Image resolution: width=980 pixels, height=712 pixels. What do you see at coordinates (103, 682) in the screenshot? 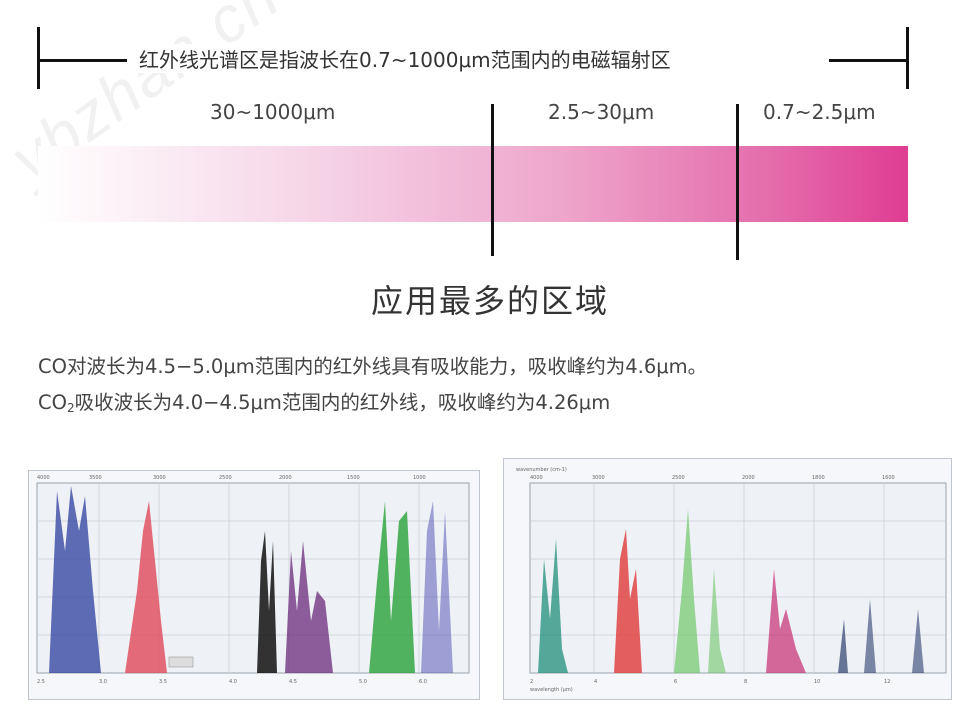
I see `svg-text: 3.0` at bounding box center [103, 682].